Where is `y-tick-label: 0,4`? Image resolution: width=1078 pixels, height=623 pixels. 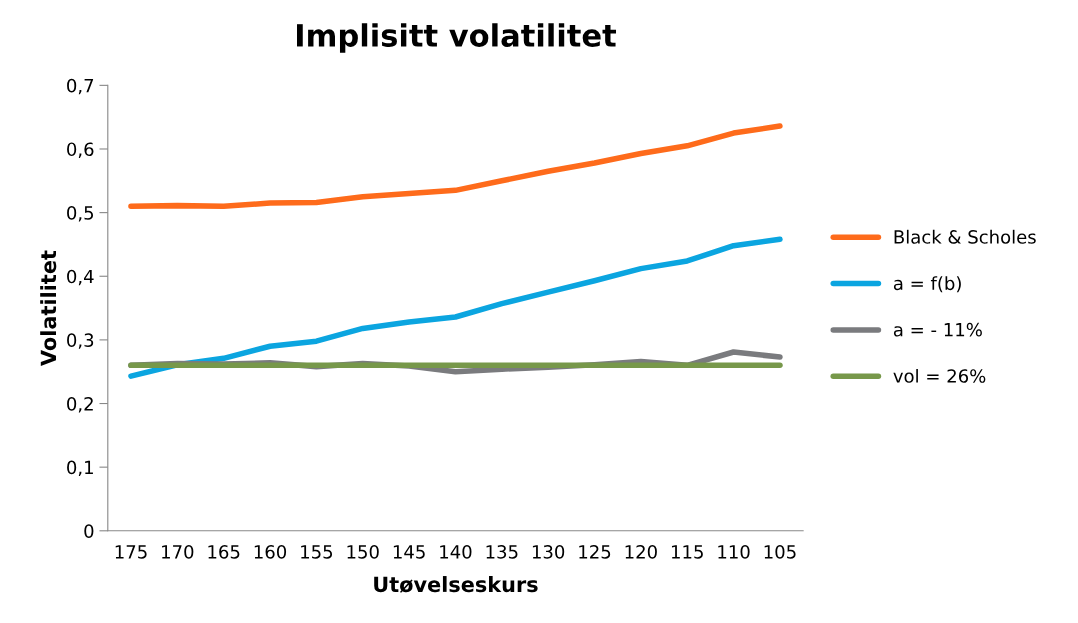 y-tick-label: 0,4 is located at coordinates (80, 277).